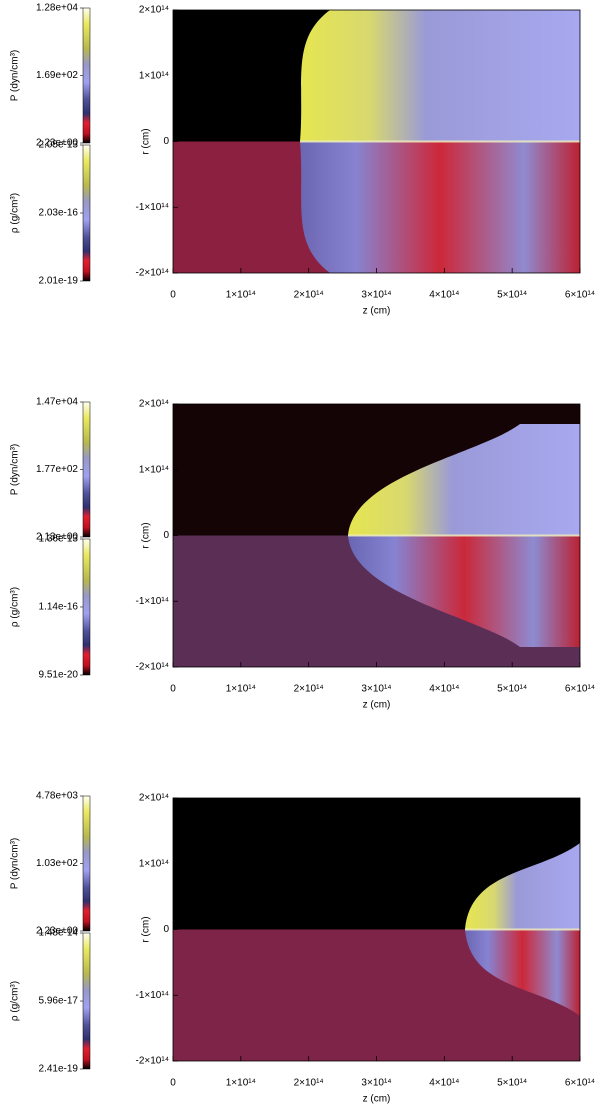 The image size is (600, 1105). What do you see at coordinates (59, 213) in the screenshot?
I see `colorbar-tick-label: 2.03e-16` at bounding box center [59, 213].